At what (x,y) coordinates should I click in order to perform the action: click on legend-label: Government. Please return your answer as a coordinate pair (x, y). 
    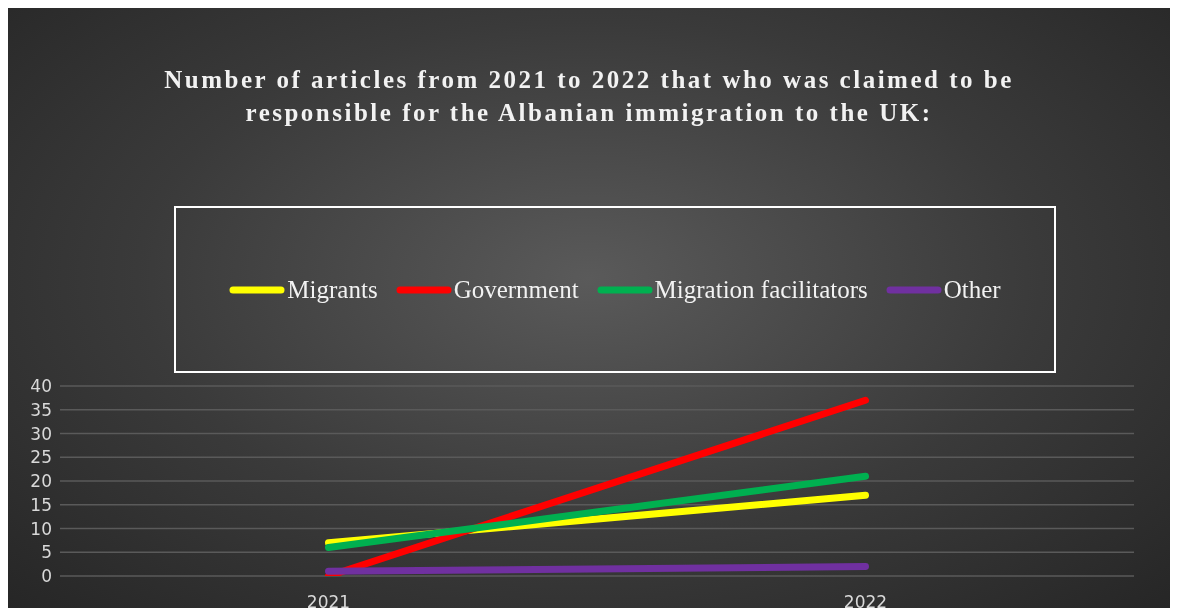
    Looking at the image, I should click on (516, 289).